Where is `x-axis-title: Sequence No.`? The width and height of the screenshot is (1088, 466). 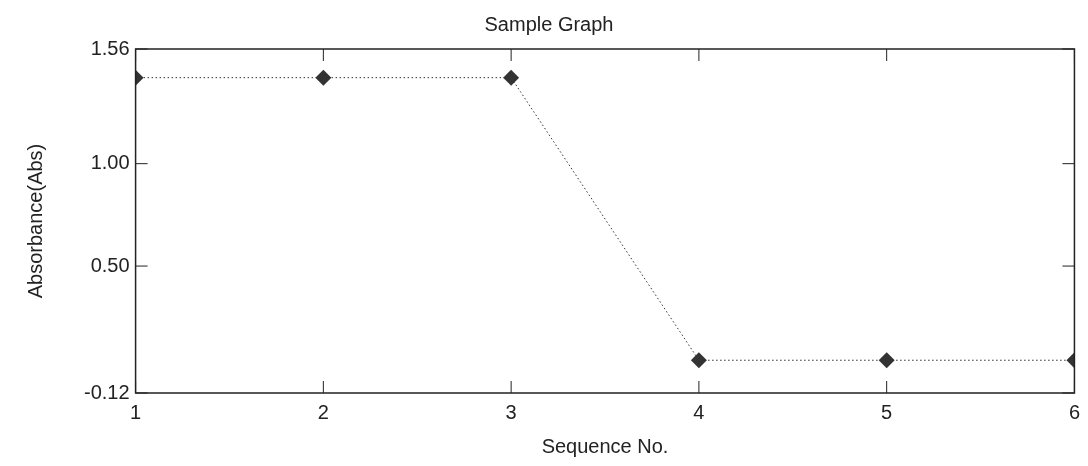
x-axis-title: Sequence No. is located at coordinates (605, 445).